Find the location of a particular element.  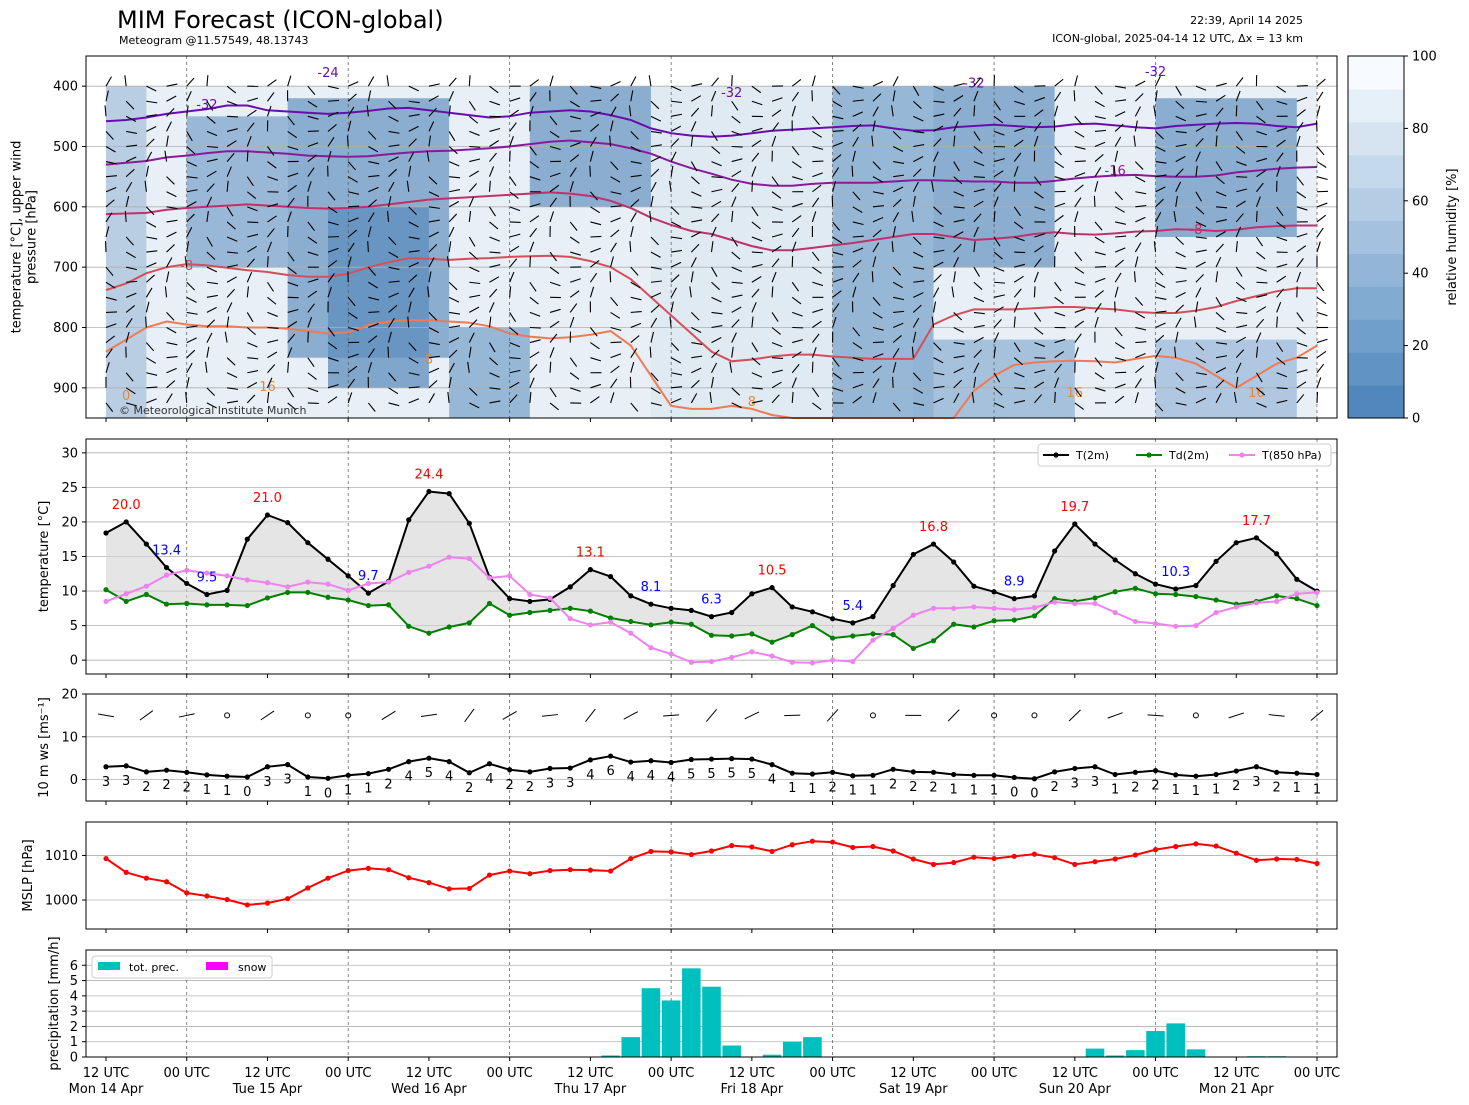

precip-tick-label: 4 is located at coordinates (74, 996).